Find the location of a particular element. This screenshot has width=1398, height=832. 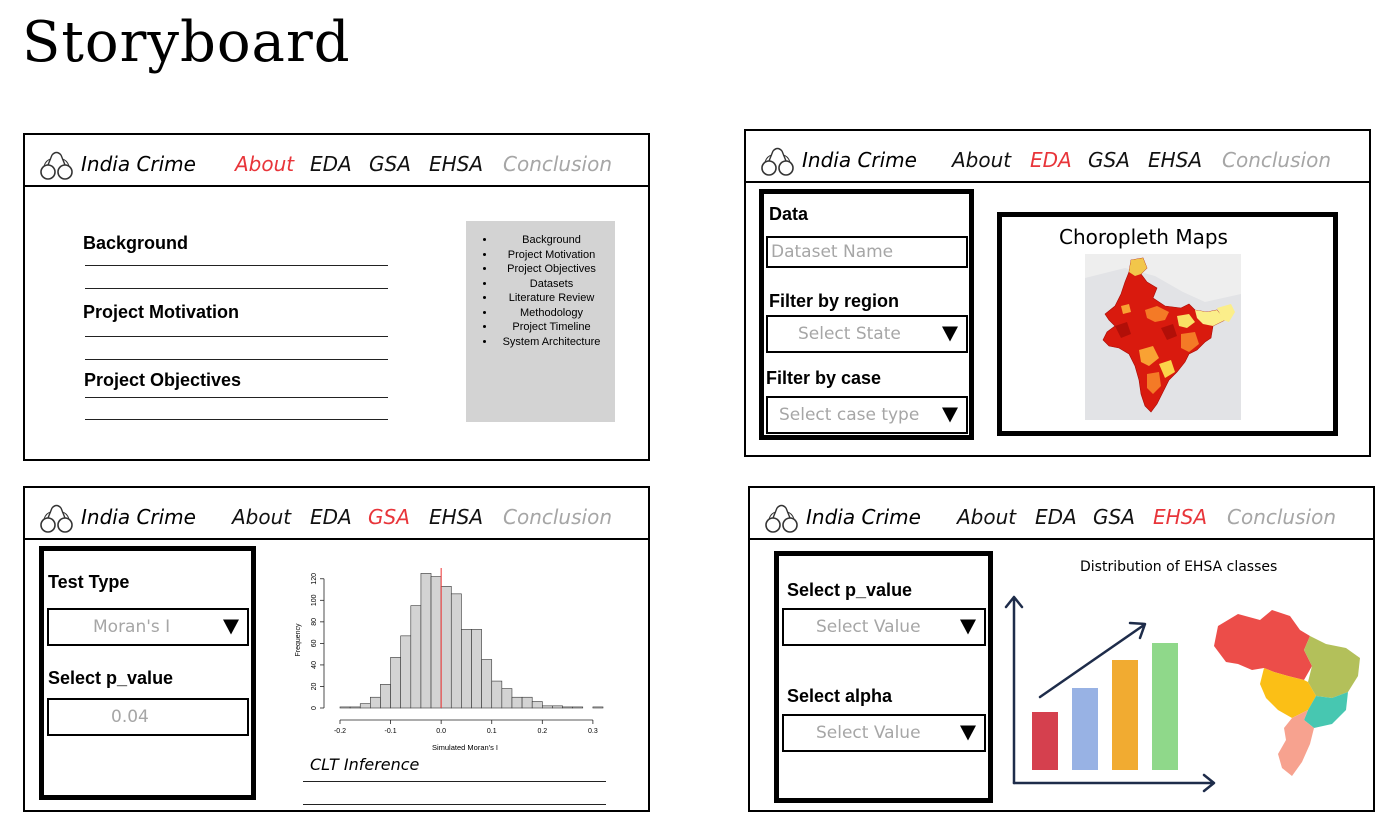

x-tick-label: 0.1 is located at coordinates (492, 731).